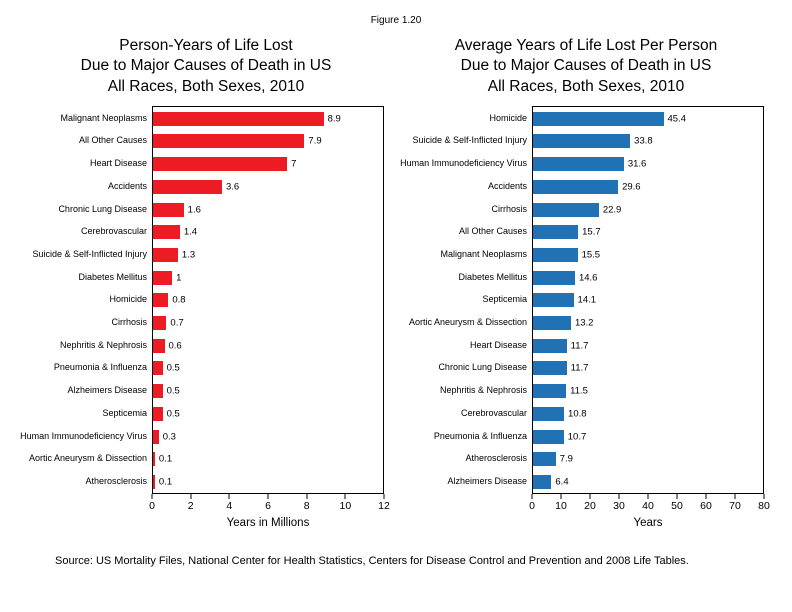 This screenshot has height=612, width=792. I want to click on x-axis-tick-label: 20, so click(590, 506).